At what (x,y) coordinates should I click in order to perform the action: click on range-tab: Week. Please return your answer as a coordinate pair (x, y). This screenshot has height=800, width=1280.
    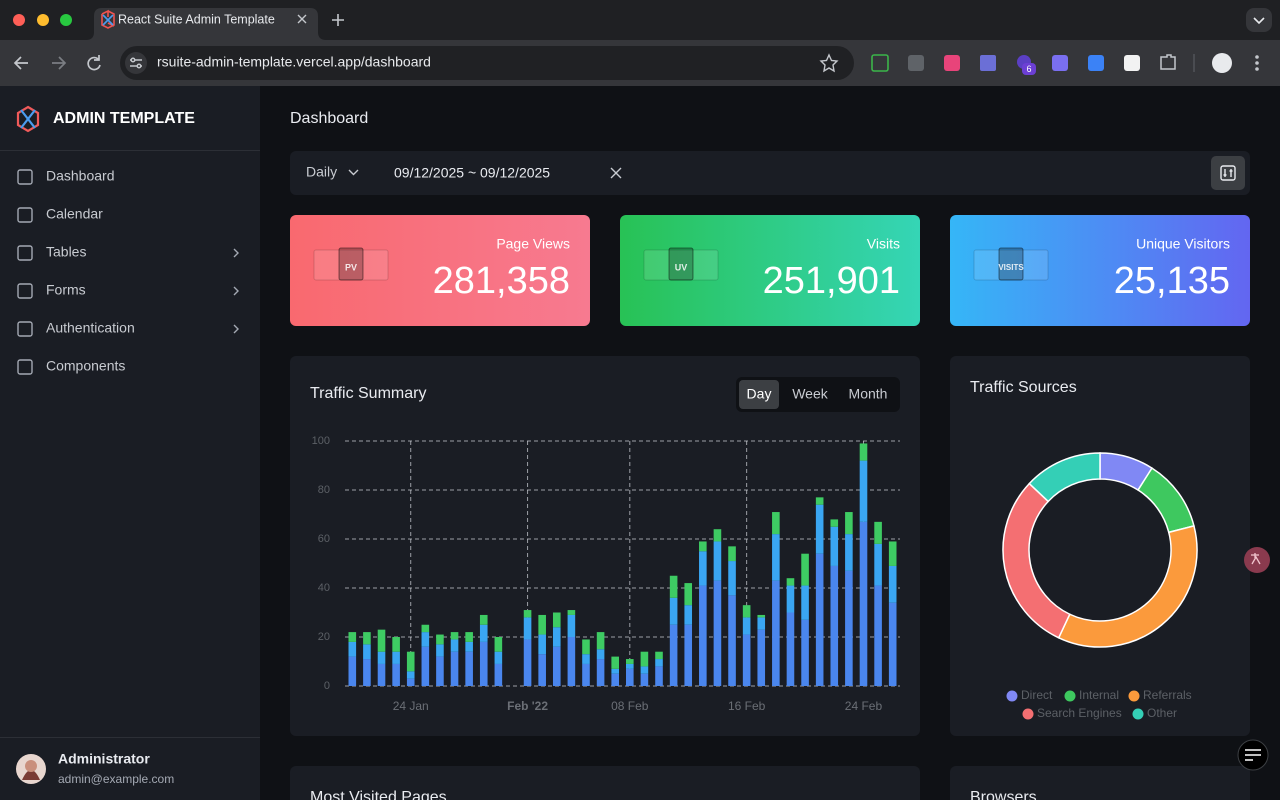
    Looking at the image, I should click on (810, 394).